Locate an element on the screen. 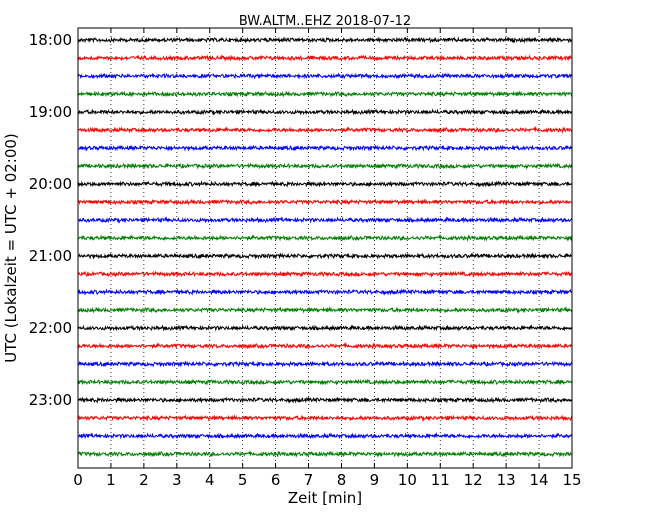 The height and width of the screenshot is (520, 650). trace-2045 is located at coordinates (325, 238).